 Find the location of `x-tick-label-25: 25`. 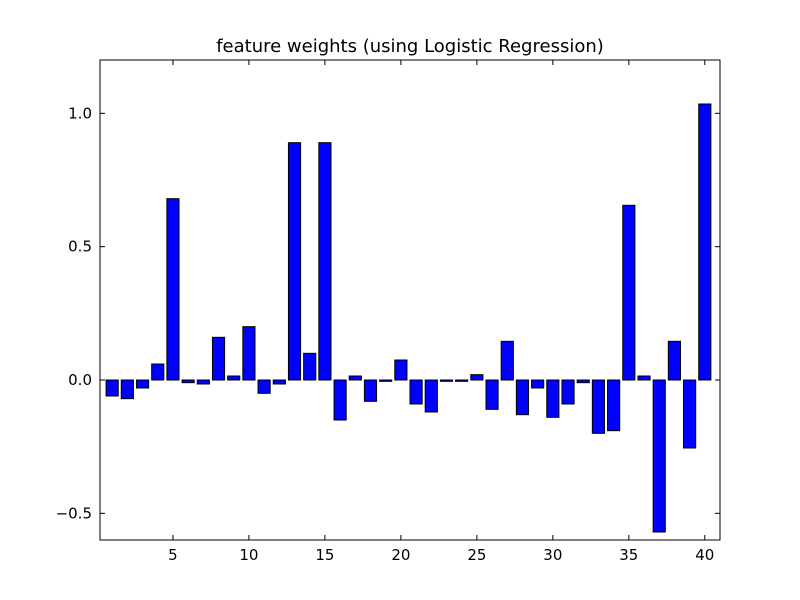

x-tick-label-25: 25 is located at coordinates (476, 555).